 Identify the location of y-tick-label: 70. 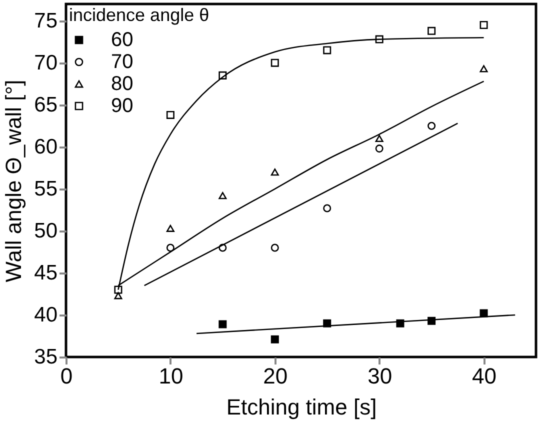
(46, 62).